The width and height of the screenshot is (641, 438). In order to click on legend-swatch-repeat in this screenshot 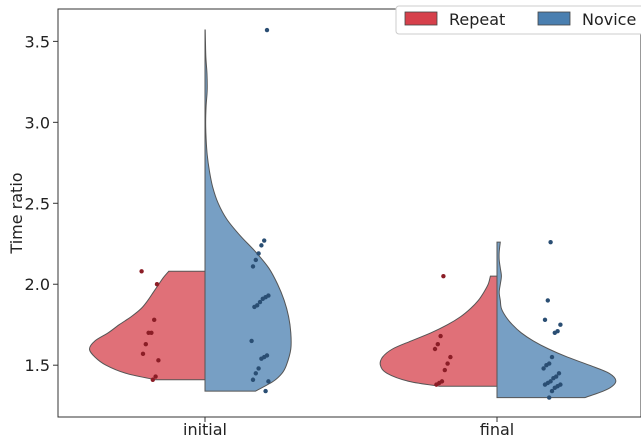, I will do `click(421, 18)`.